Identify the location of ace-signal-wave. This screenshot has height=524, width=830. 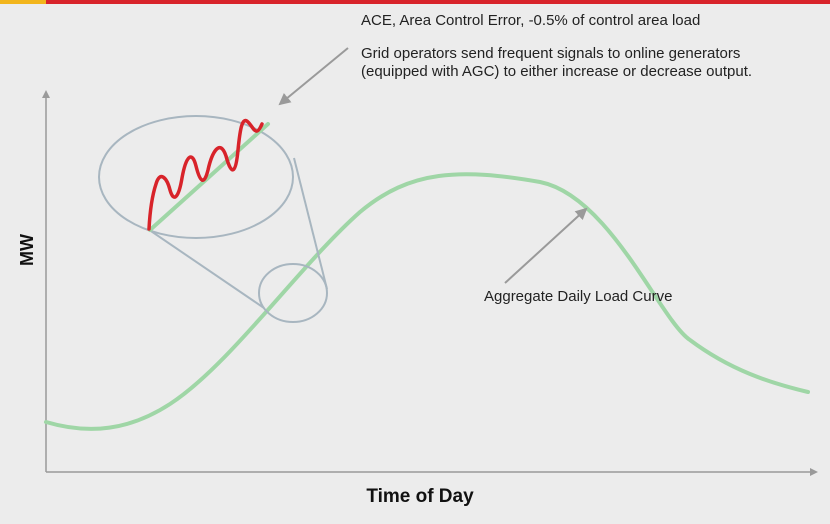
(205, 174).